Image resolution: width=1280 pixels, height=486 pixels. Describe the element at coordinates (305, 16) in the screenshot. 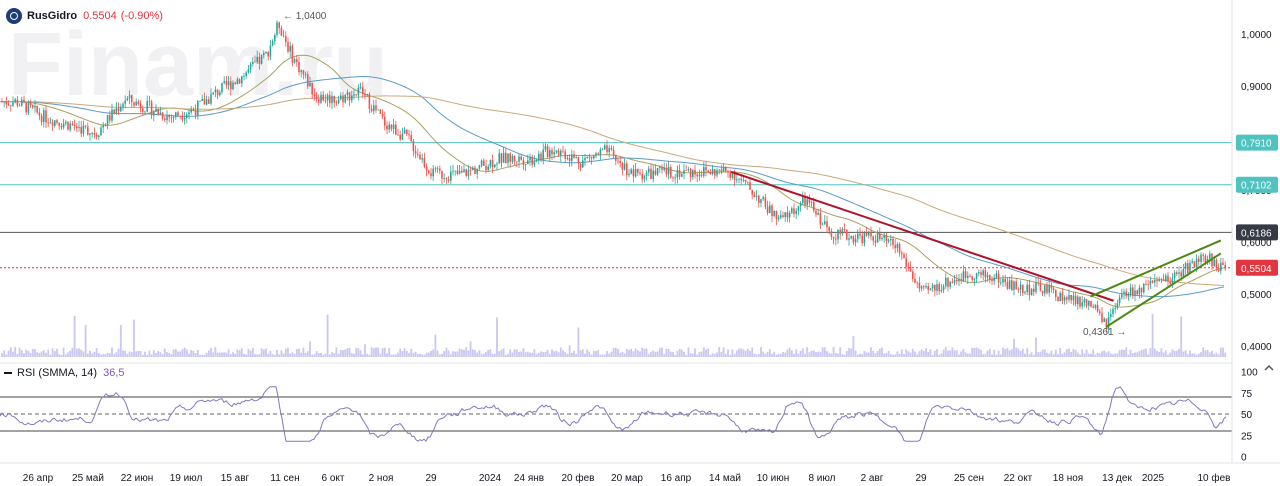

I see `high-annotation: ← 1,0400` at that location.